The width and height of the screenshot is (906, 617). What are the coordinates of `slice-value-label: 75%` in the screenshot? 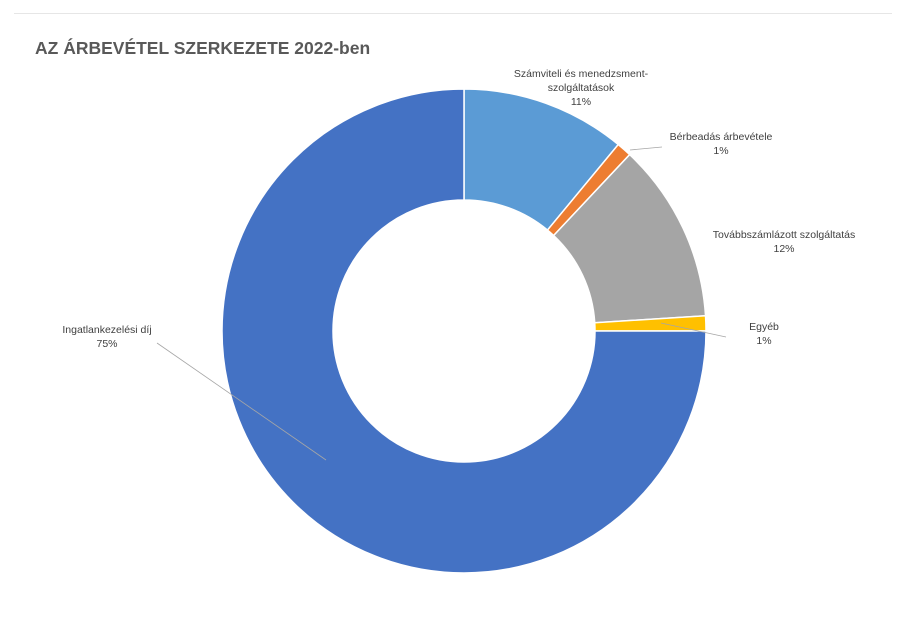 It's located at (106, 344).